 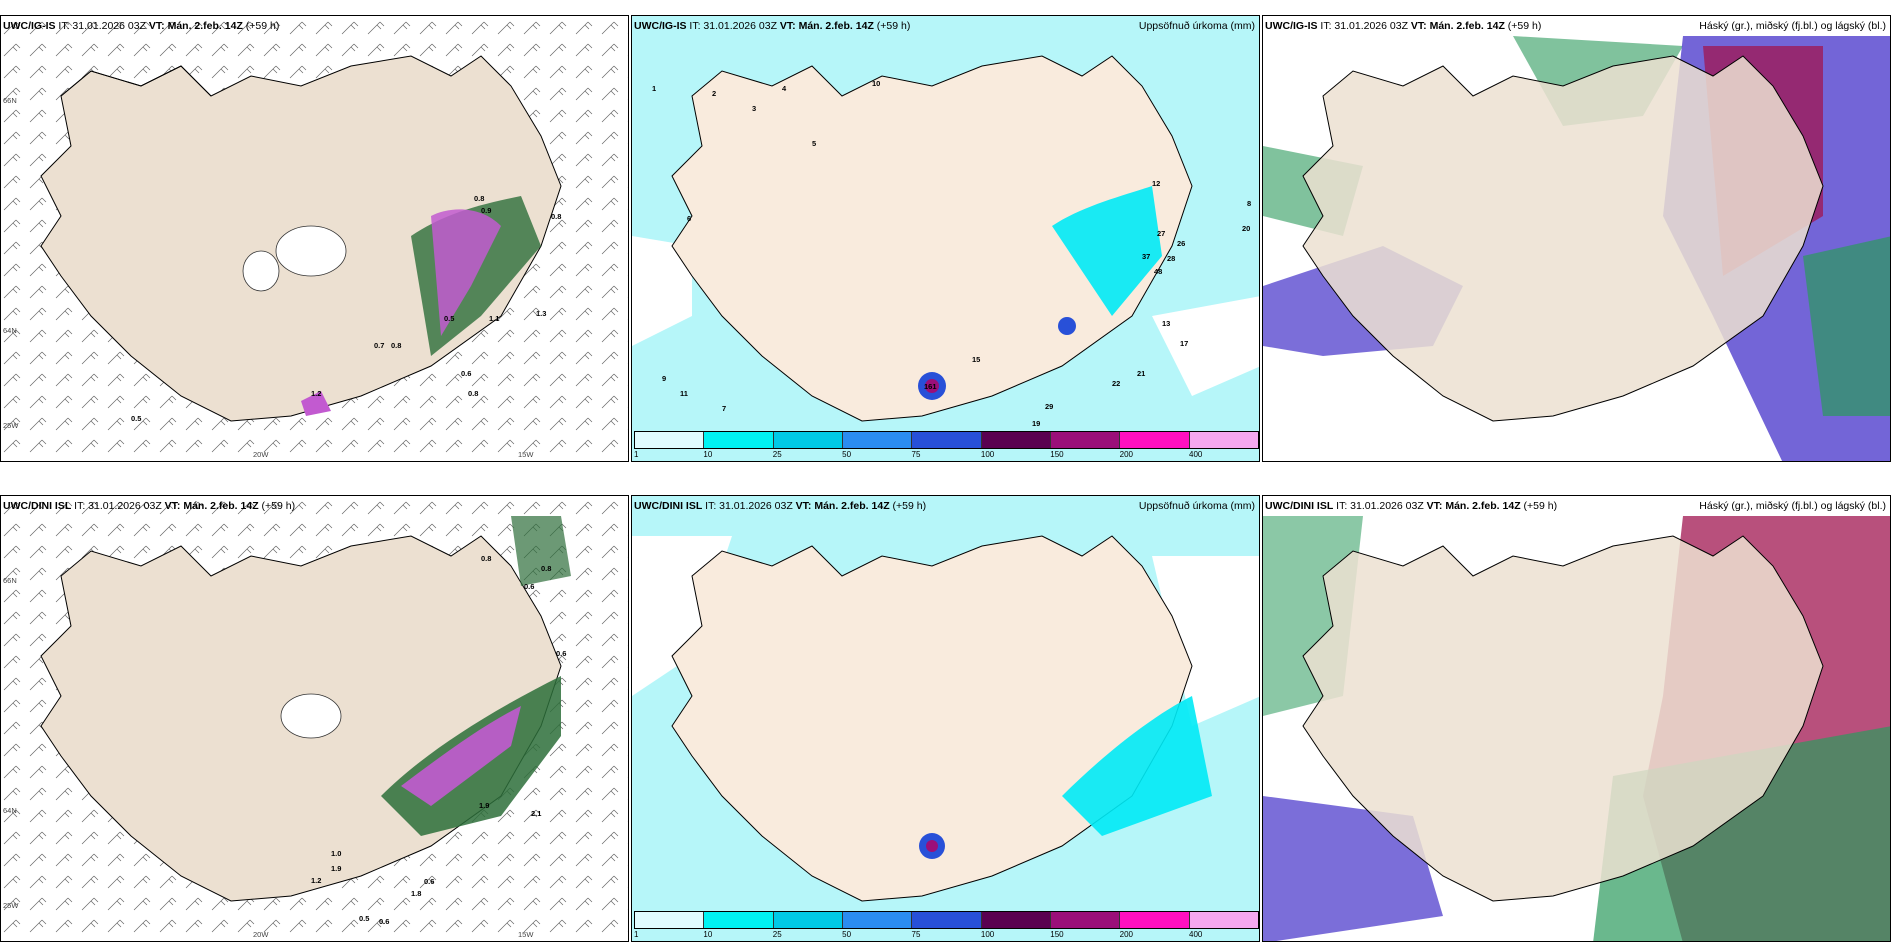 I want to click on svg-text: 37, so click(x=1146, y=256).